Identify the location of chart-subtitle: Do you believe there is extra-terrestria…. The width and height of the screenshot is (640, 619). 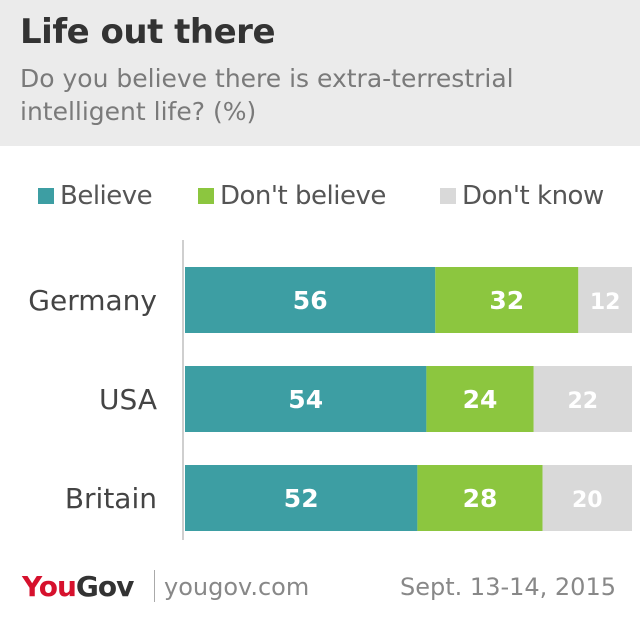
(267, 95).